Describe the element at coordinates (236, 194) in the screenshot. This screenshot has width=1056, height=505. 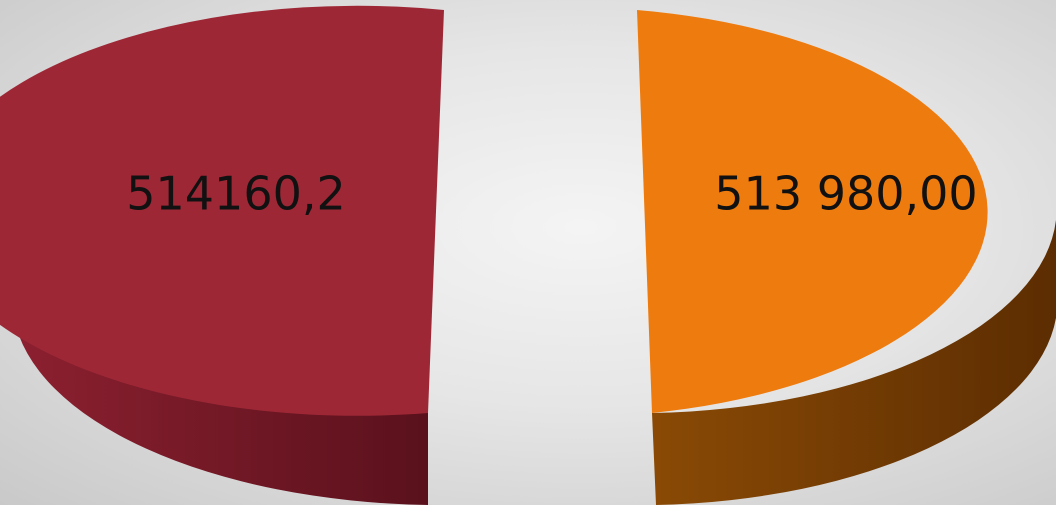
I see `data-label-0: 514160,2` at that location.